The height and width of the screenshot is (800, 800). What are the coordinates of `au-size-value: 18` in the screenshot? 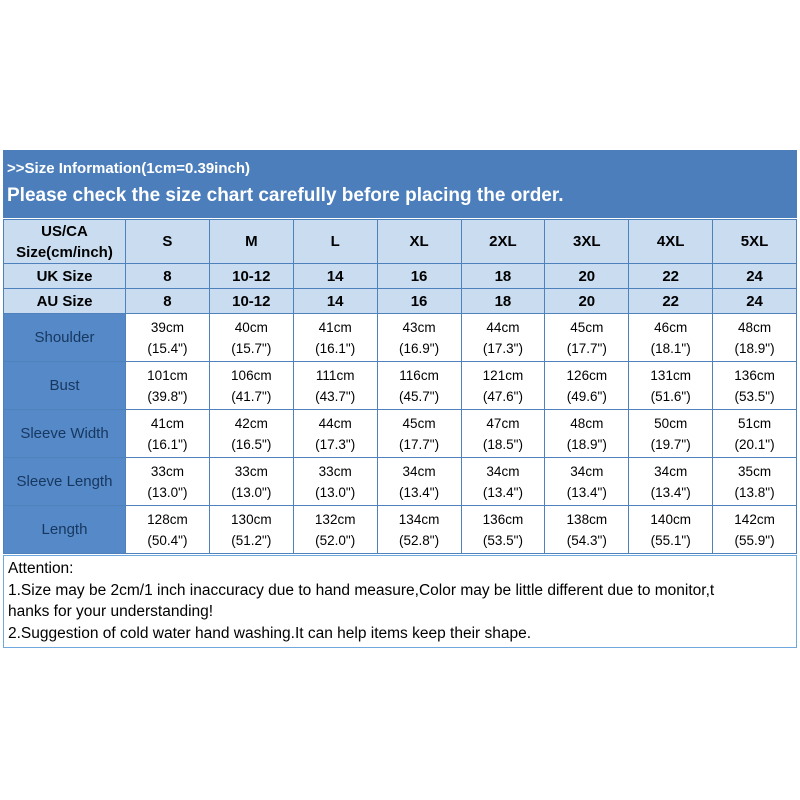 It's located at (503, 301).